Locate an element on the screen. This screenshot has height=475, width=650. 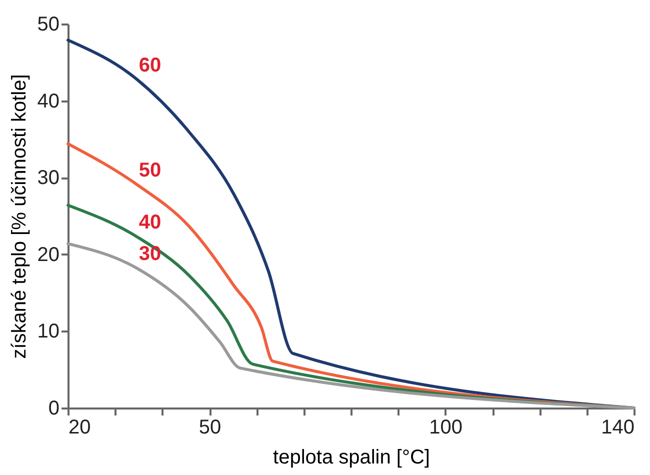
y-tick-label: 30 is located at coordinates (48, 178).